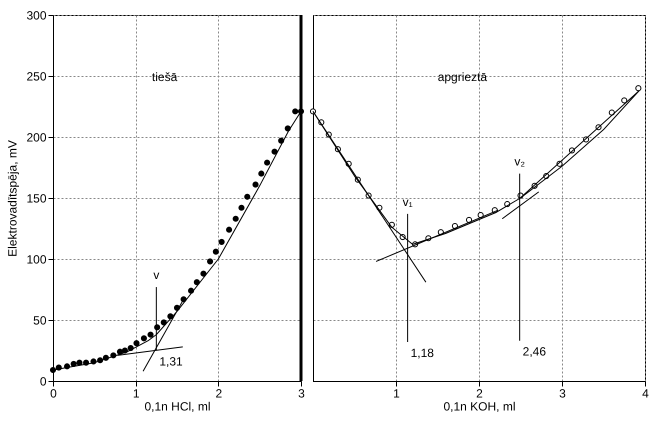 The width and height of the screenshot is (667, 443). I want to click on annotation: tiešā, so click(165, 77).